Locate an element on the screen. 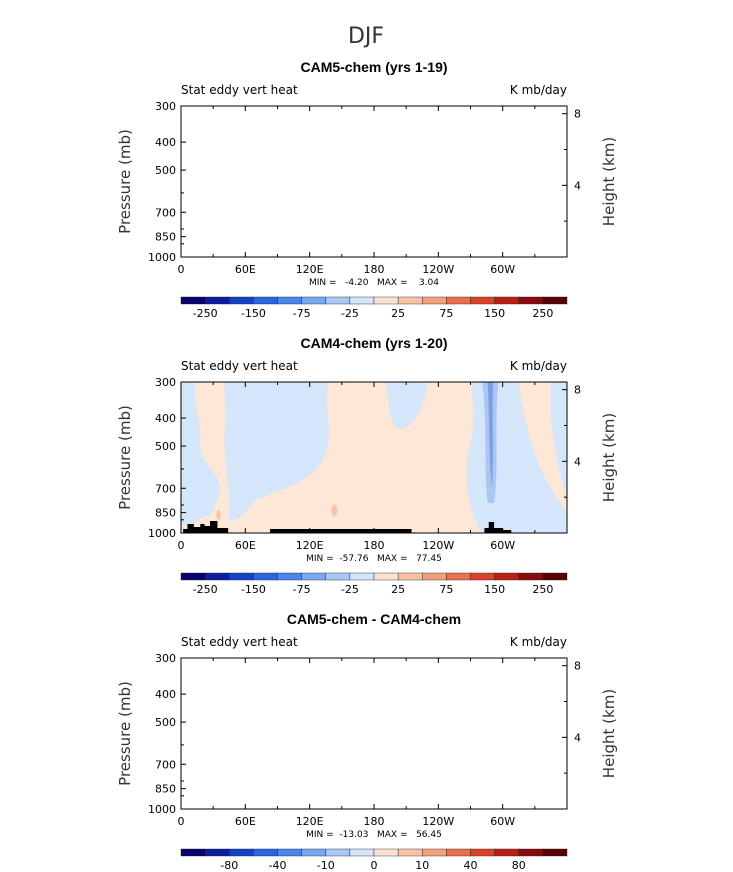 This screenshot has width=733, height=872. colorbar-label: 0 is located at coordinates (374, 865).